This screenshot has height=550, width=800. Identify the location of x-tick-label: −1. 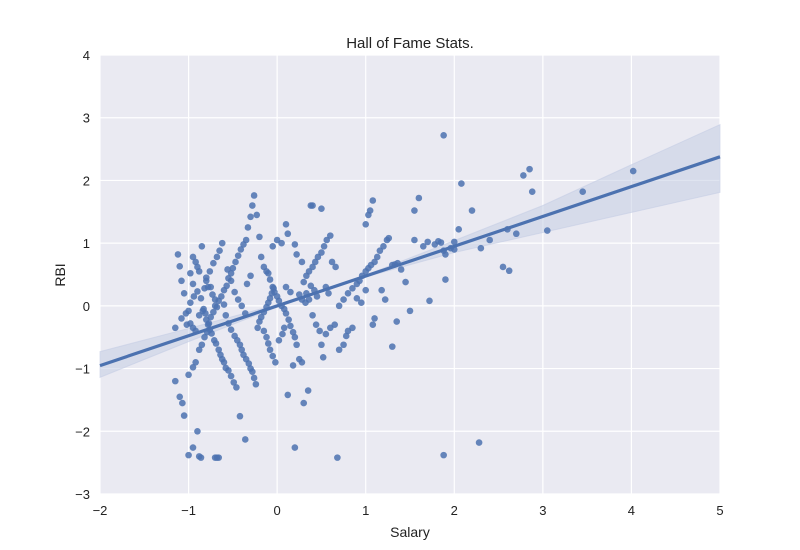
(188, 510).